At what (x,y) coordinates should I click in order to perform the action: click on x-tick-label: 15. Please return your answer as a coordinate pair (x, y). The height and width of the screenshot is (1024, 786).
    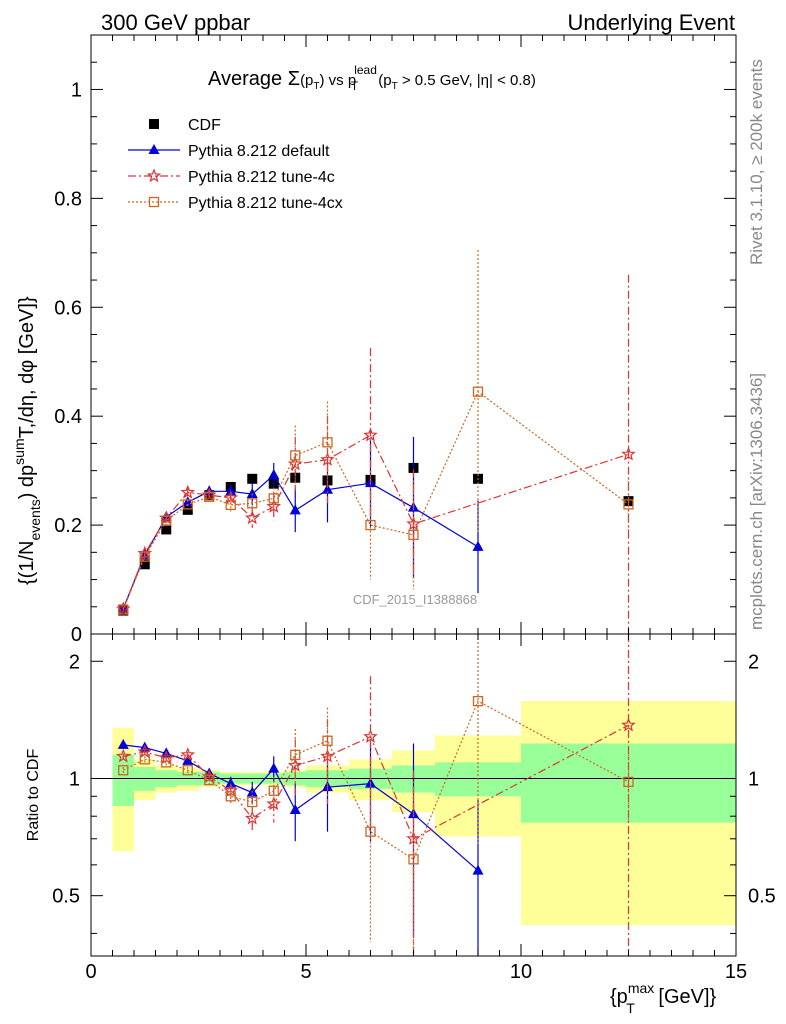
    Looking at the image, I should click on (736, 972).